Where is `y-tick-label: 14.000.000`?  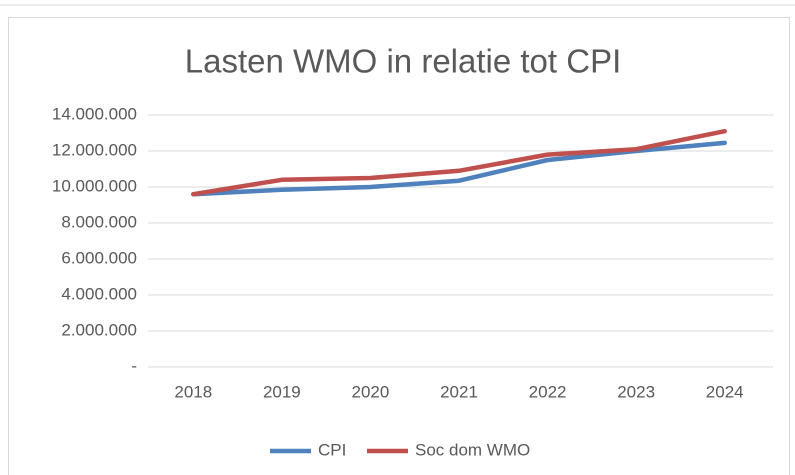 y-tick-label: 14.000.000 is located at coordinates (94, 113).